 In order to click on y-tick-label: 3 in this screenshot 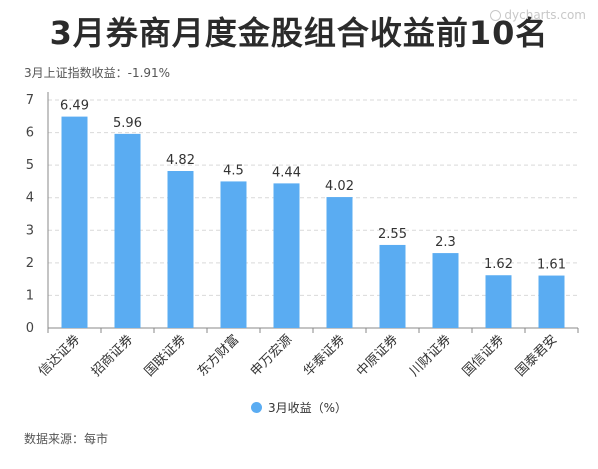, I will do `click(30, 230)`.